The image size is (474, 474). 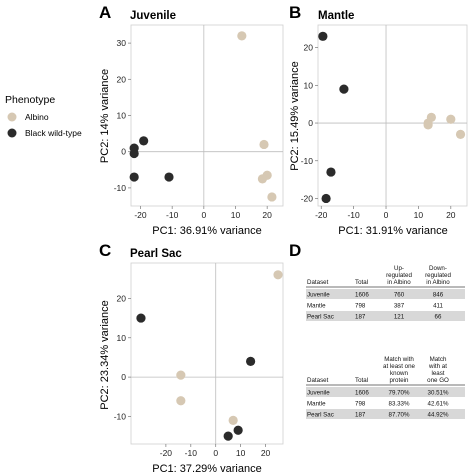 I want to click on panel-a-ytick-label: -10, so click(x=120, y=188).